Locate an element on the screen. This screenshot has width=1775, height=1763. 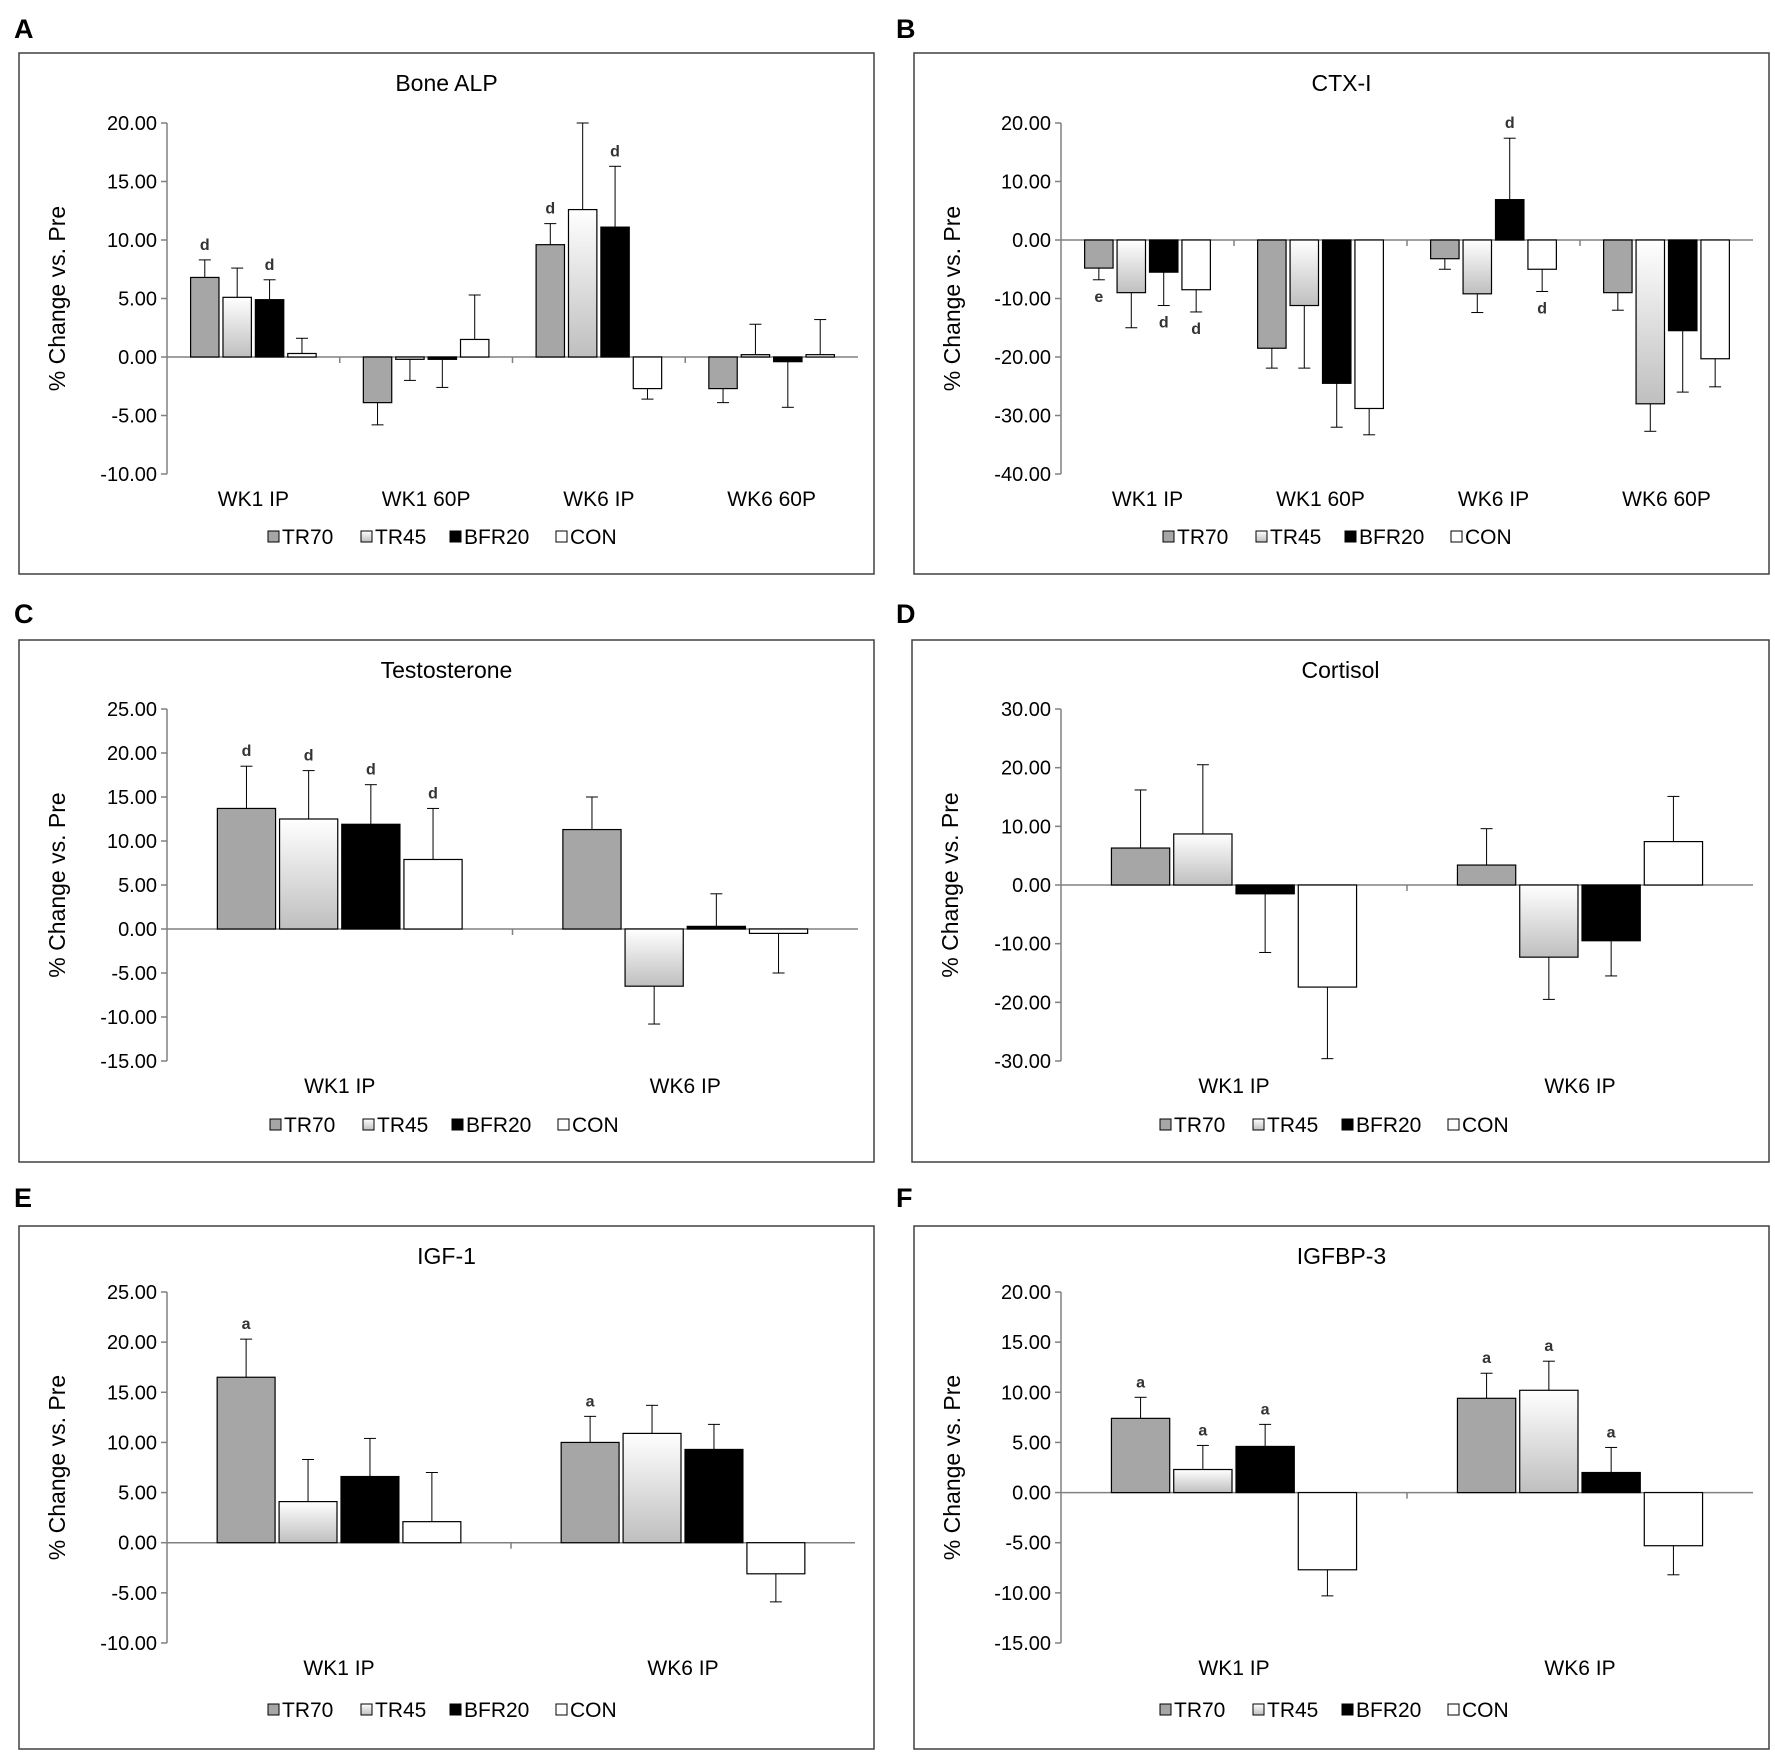
panel-letter: E is located at coordinates (23, 1198).